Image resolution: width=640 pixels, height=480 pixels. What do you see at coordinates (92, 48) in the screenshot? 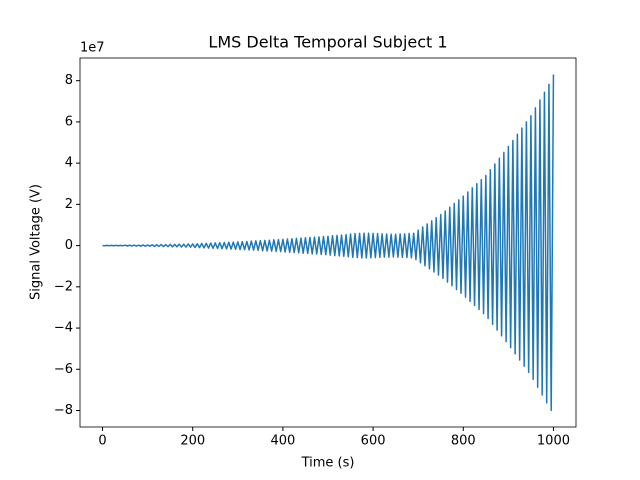
I see `y-offset-label: 1e7` at bounding box center [92, 48].